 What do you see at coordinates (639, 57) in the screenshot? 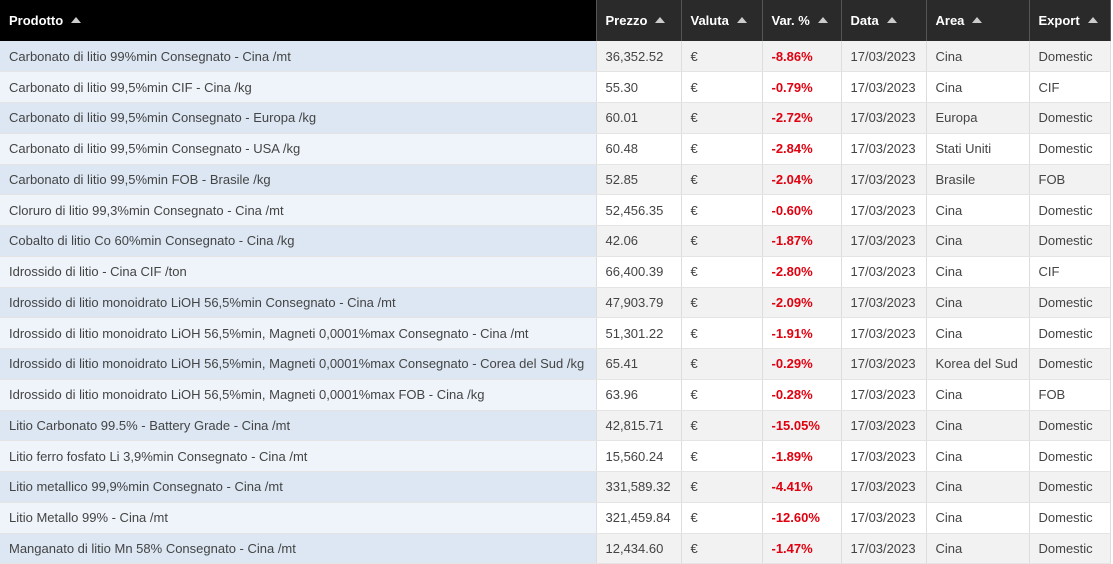
I see `price-cell: 36,352.52` at bounding box center [639, 57].